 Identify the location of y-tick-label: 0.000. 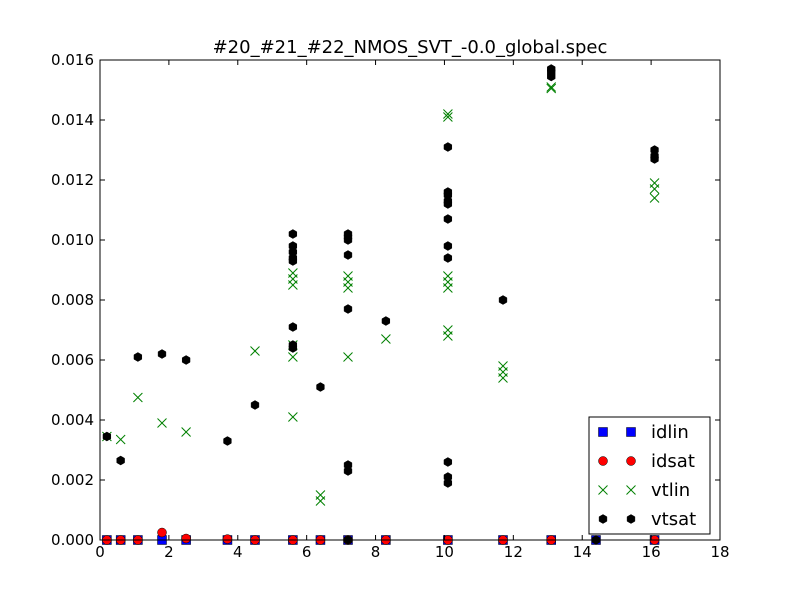
(72, 540).